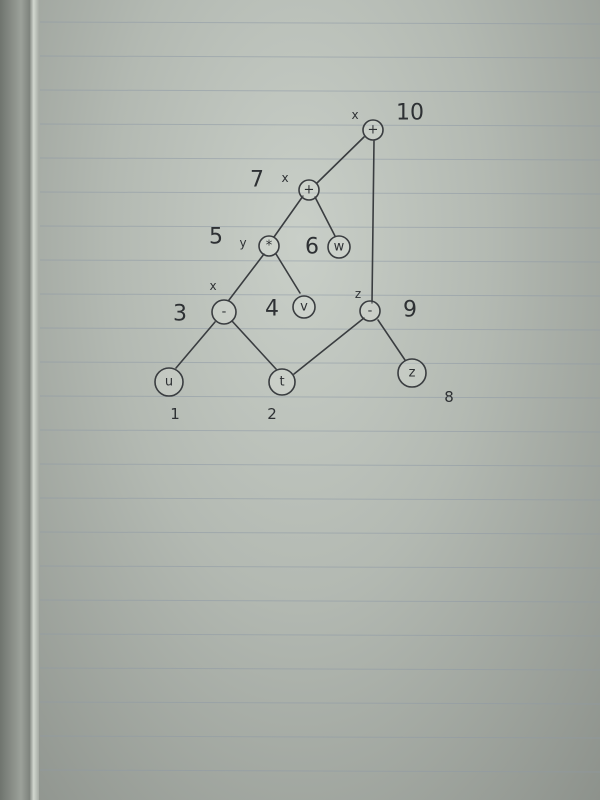 This screenshot has width=600, height=800. Describe the element at coordinates (358, 294) in the screenshot. I see `node-var-tag: z` at that location.